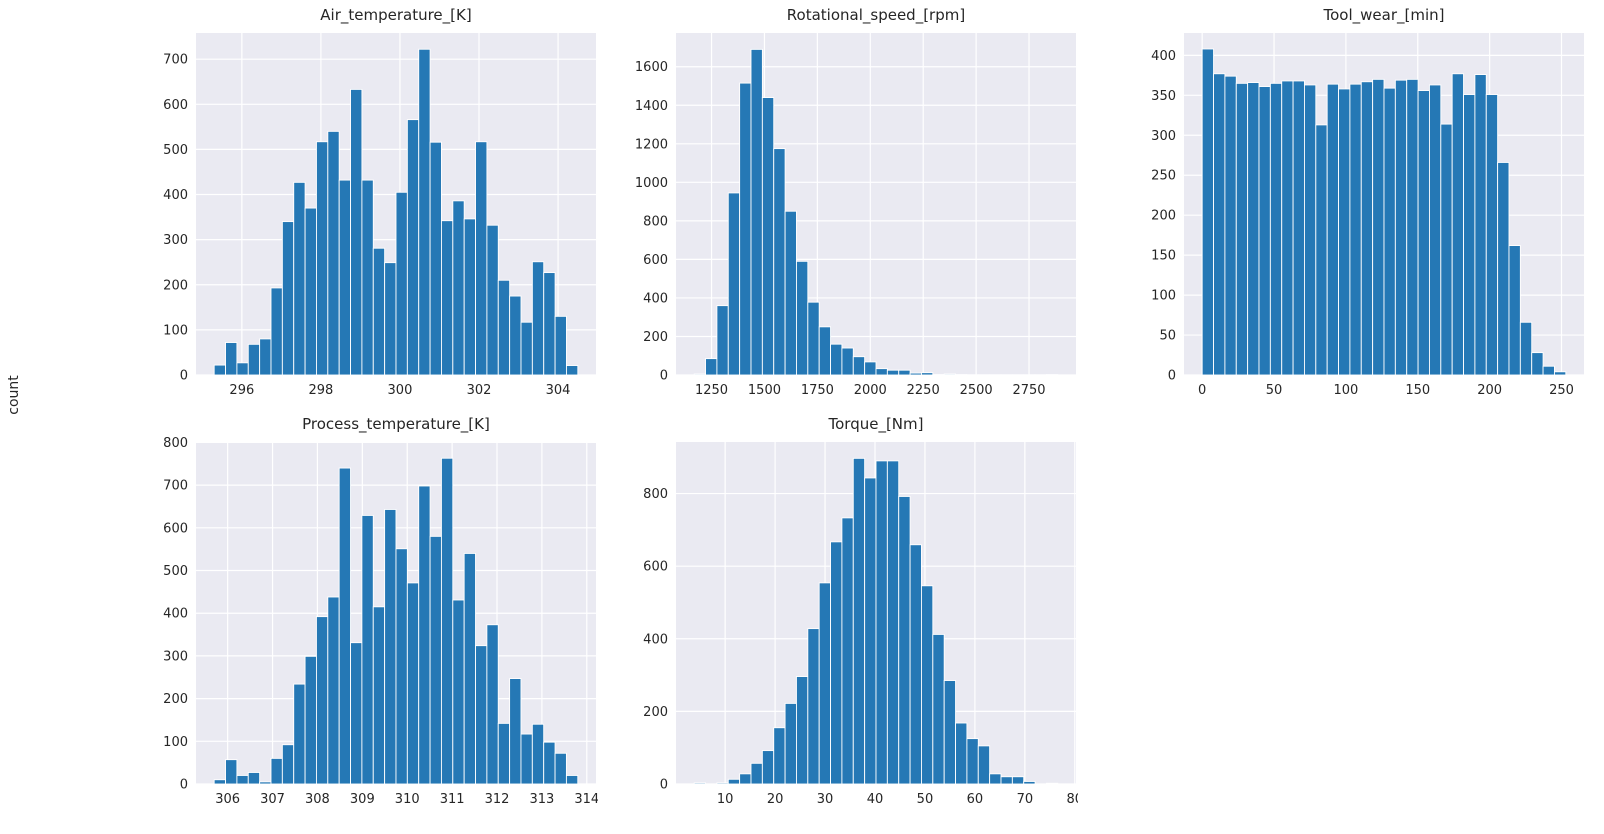 The width and height of the screenshot is (1604, 834). Describe the element at coordinates (651, 144) in the screenshot. I see `y-tick-label: 1200` at that location.